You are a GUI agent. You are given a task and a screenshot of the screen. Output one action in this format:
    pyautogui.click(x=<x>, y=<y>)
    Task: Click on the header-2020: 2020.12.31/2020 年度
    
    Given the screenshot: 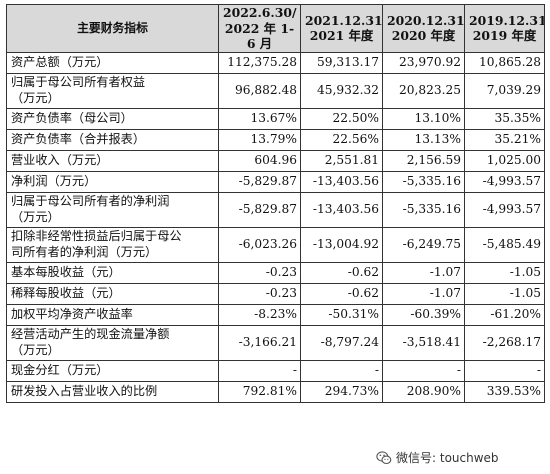 What is the action you would take?
    pyautogui.click(x=423, y=28)
    